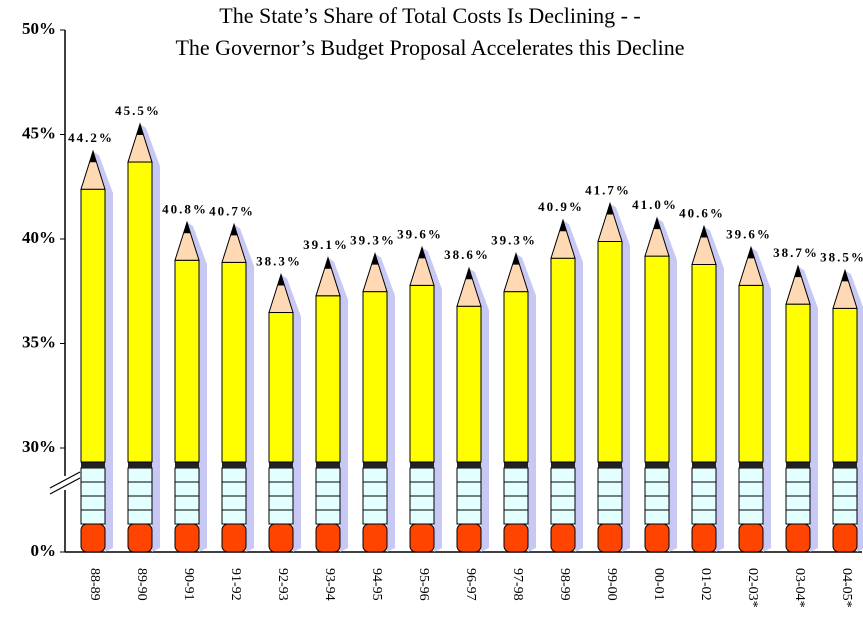 The height and width of the screenshot is (620, 863). What do you see at coordinates (841, 256) in the screenshot?
I see `value-label: 38.5%` at bounding box center [841, 256].